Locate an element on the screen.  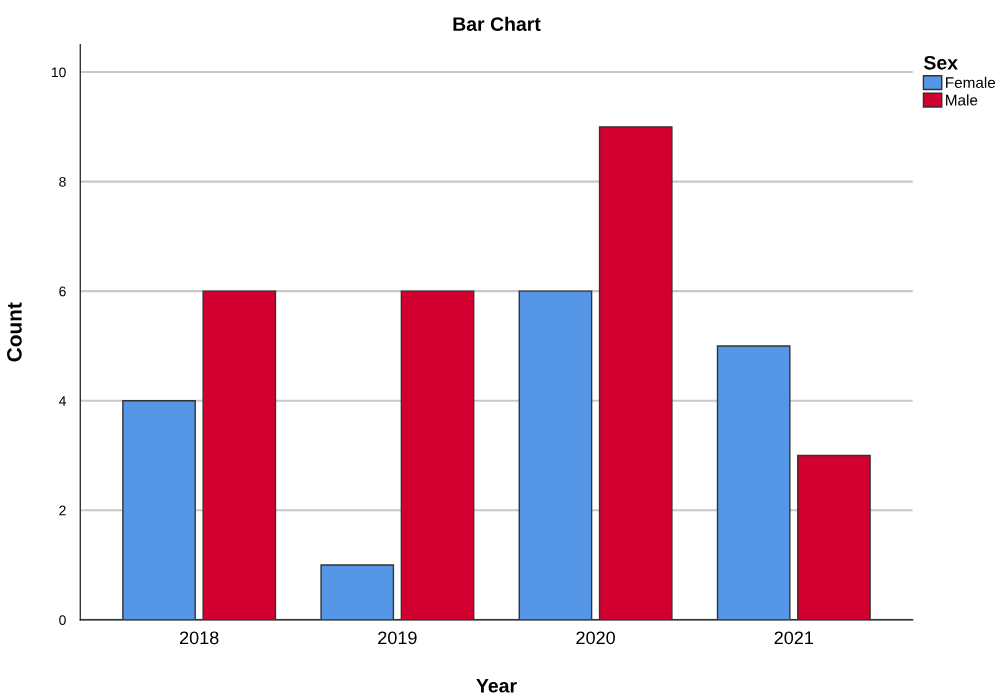
legend-label: Male is located at coordinates (962, 100).